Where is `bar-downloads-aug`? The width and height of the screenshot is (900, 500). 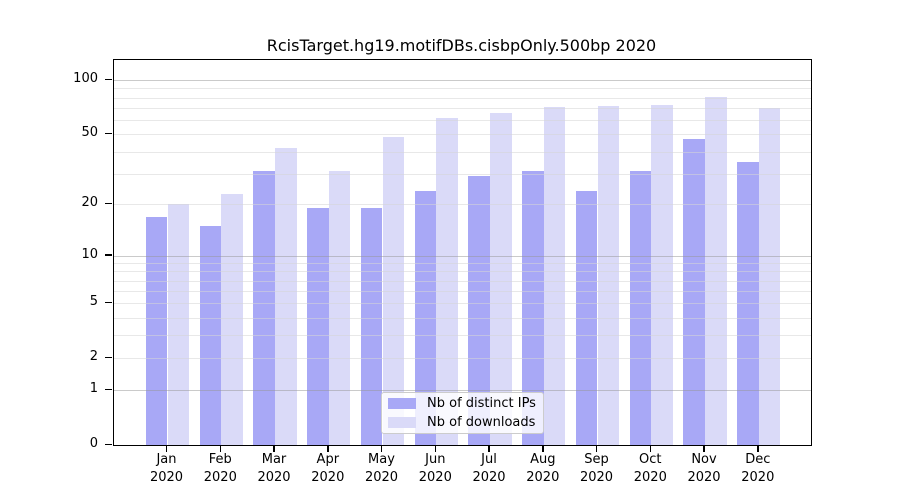
bar-downloads-aug is located at coordinates (554, 275).